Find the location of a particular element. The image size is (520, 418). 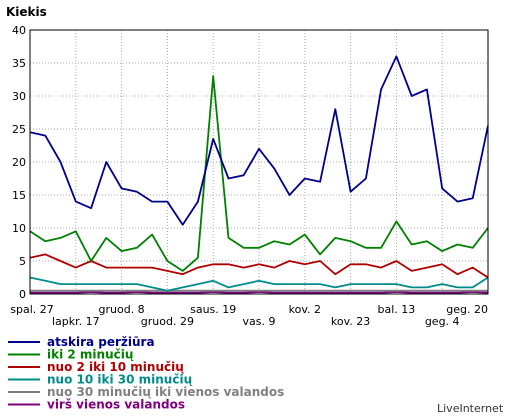

y-tick-label: 15 is located at coordinates (19, 195).